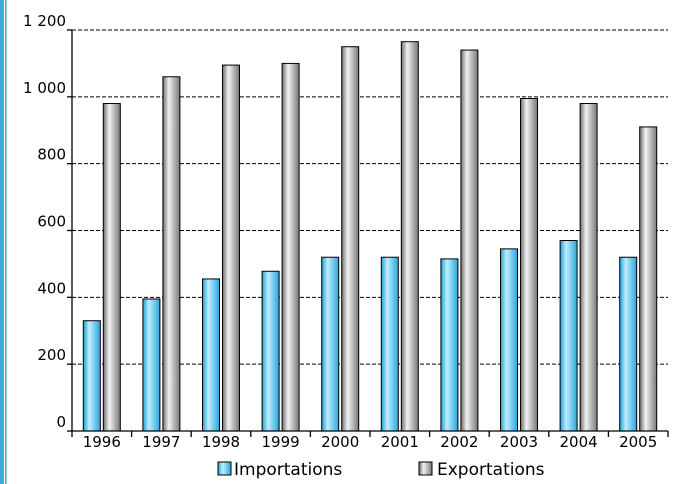 This screenshot has width=673, height=484. Describe the element at coordinates (350, 239) in the screenshot. I see `bar-exportations-2000` at that location.